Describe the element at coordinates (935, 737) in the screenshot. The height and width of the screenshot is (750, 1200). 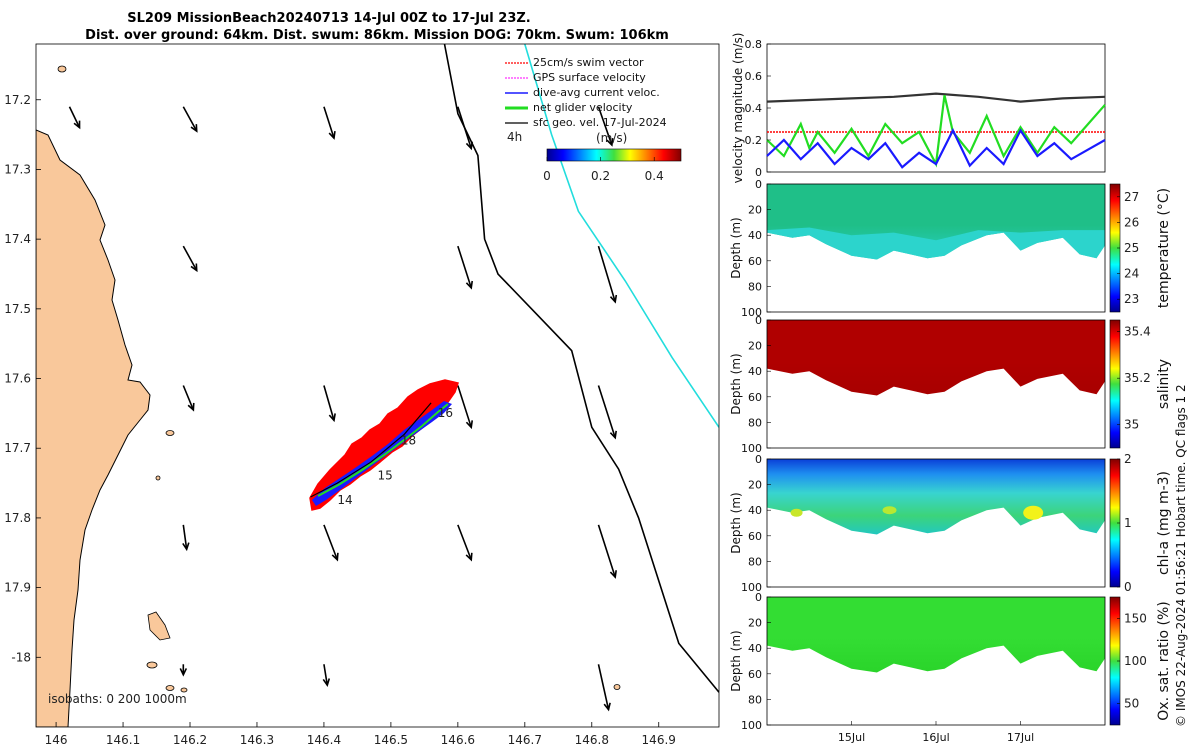
I see `time-tick-label: 16Jul` at that location.